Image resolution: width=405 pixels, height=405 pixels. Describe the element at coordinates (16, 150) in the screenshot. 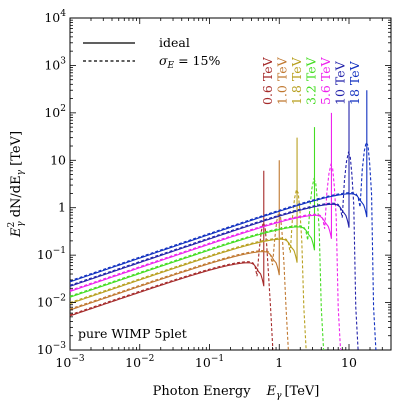

I see `y-axis-title-unit: [TeV]` at that location.